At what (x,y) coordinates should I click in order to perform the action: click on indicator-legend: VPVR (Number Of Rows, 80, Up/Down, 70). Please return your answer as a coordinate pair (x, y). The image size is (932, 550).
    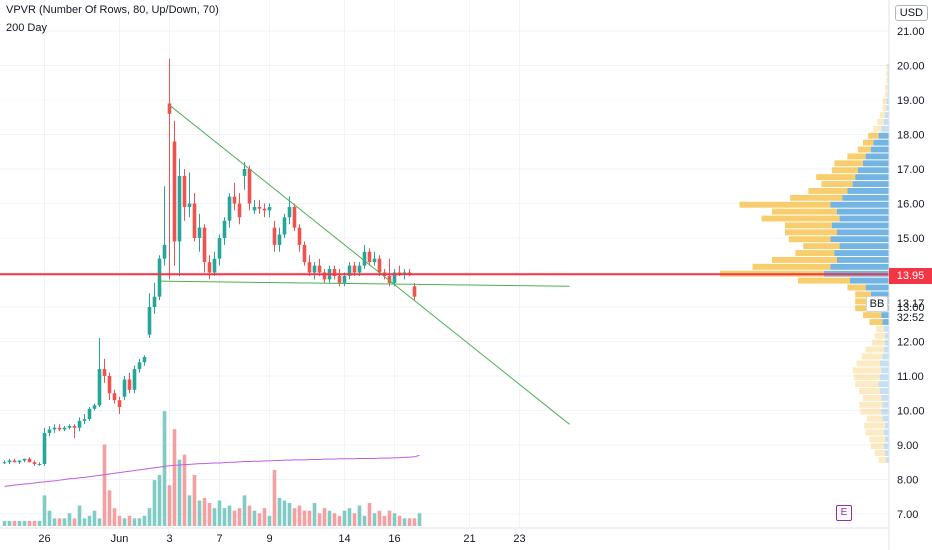
    Looking at the image, I should click on (112, 10).